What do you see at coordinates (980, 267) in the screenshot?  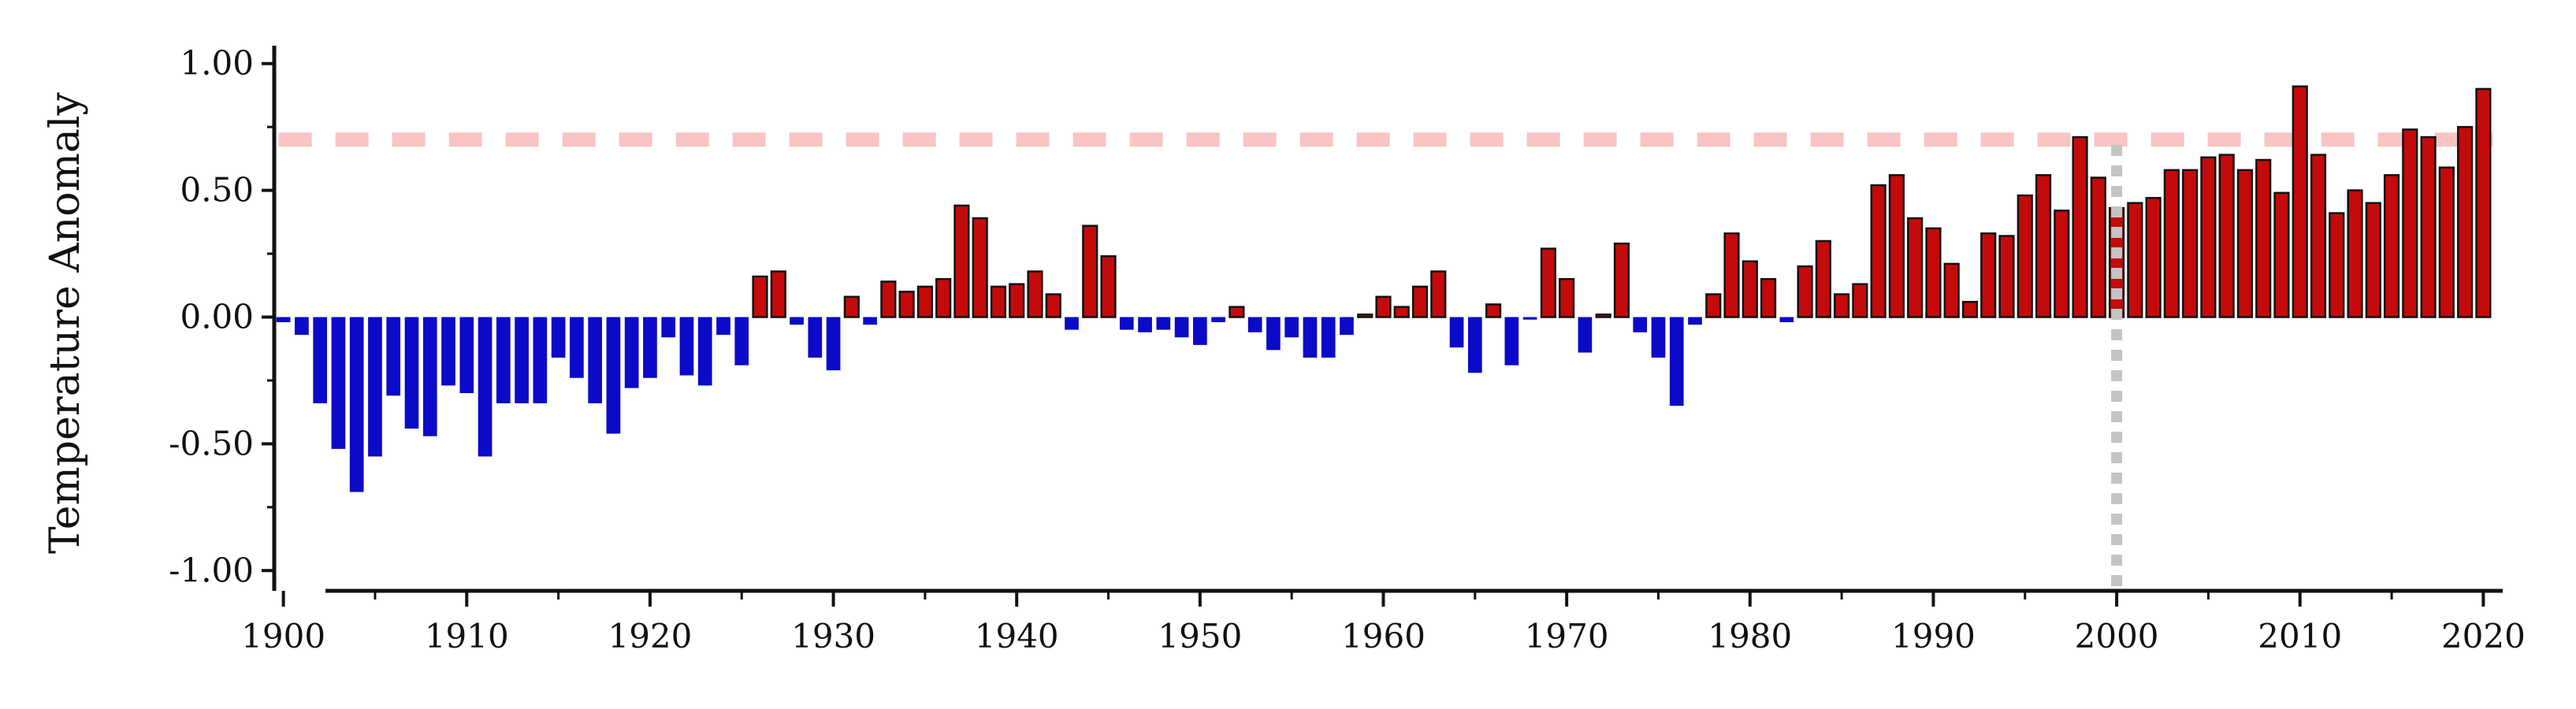 I see `bar-1938` at bounding box center [980, 267].